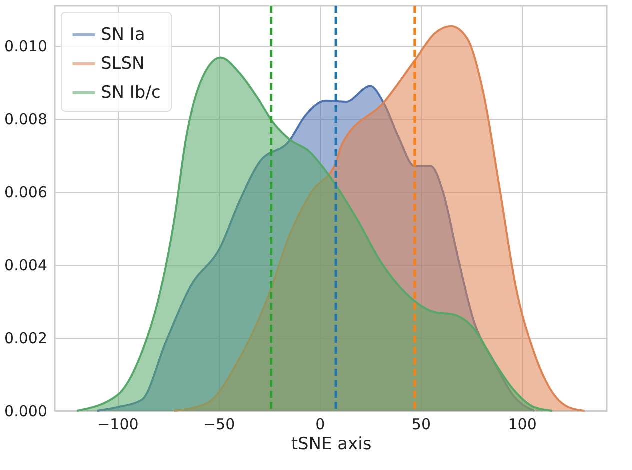 This screenshot has height=470, width=632. What do you see at coordinates (26, 193) in the screenshot?
I see `y-tick-label: 0.006` at bounding box center [26, 193].